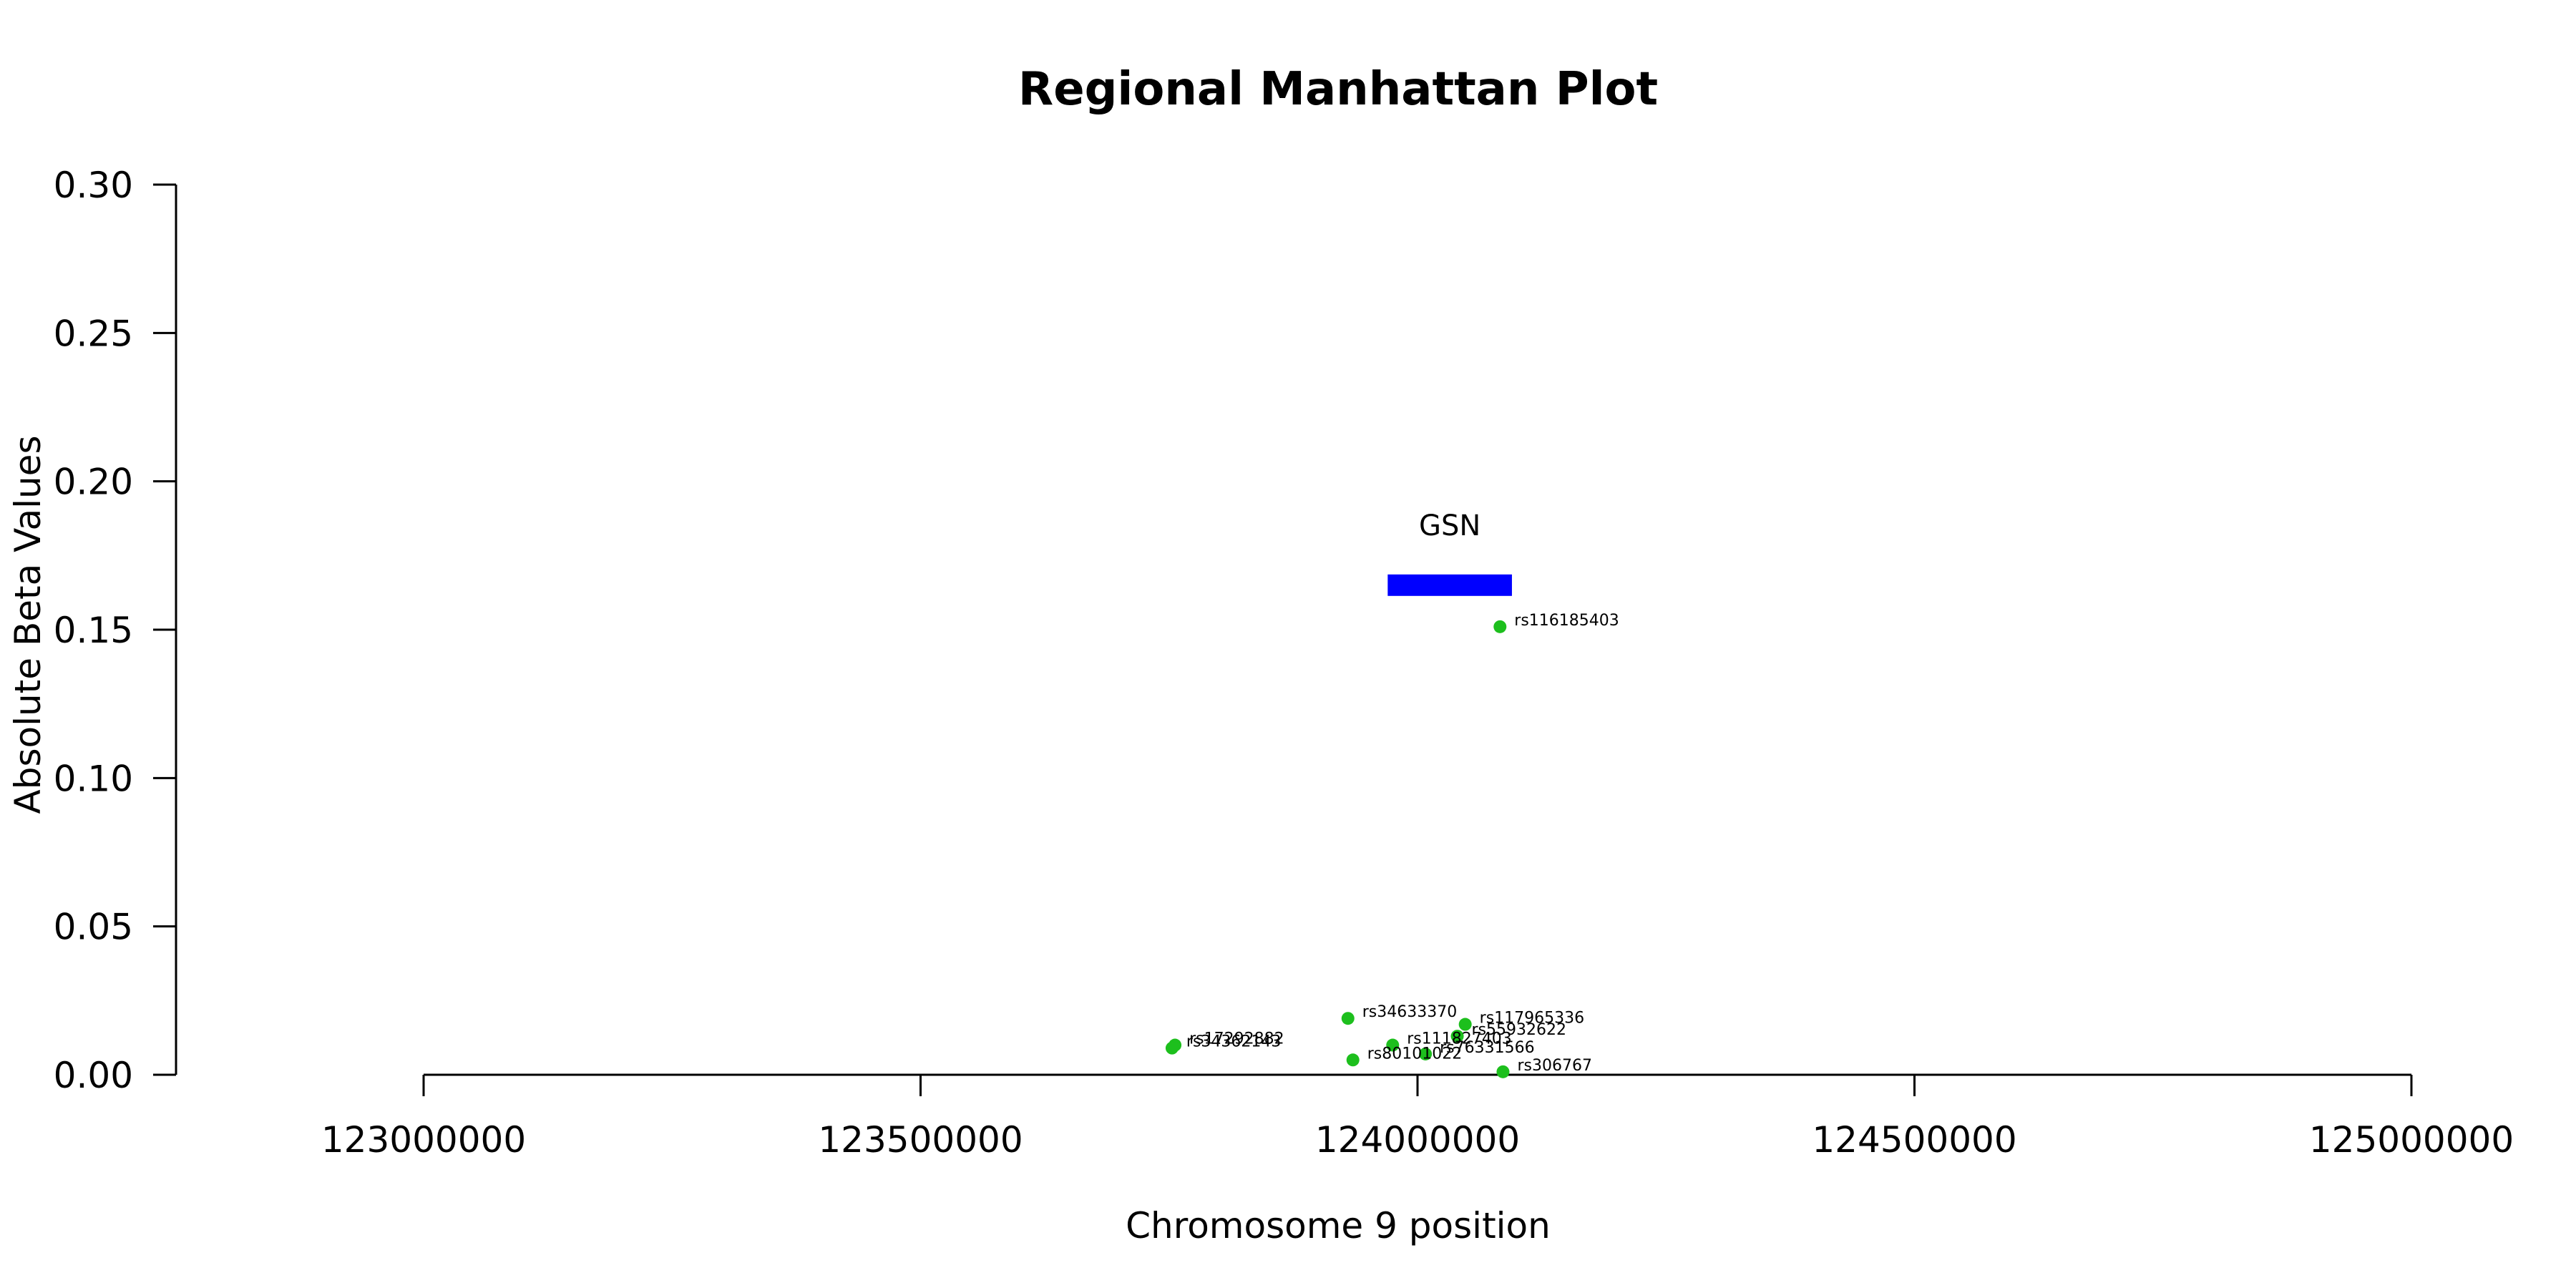 Image resolution: width=2576 pixels, height=1288 pixels. Describe the element at coordinates (93, 1075) in the screenshot. I see `y-tick-label: 0.00` at that location.